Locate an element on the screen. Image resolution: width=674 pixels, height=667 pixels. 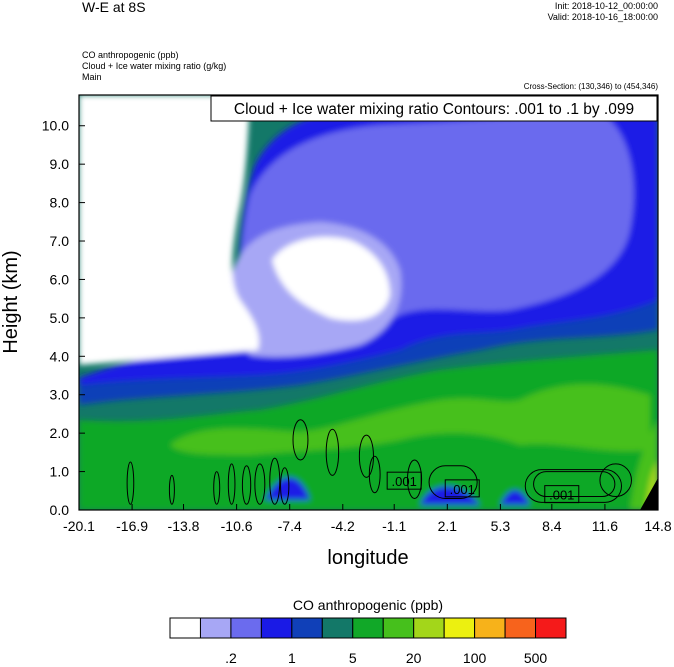
y-axis-label: Height (km) is located at coordinates (11, 301).